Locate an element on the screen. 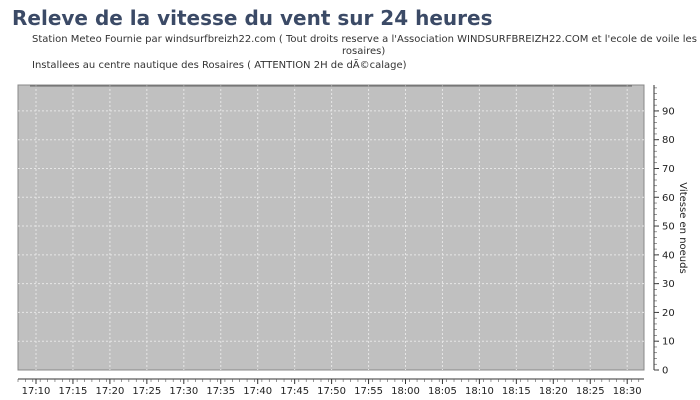 Image resolution: width=700 pixels, height=400 pixels. y-tick-label: 60 is located at coordinates (668, 198).